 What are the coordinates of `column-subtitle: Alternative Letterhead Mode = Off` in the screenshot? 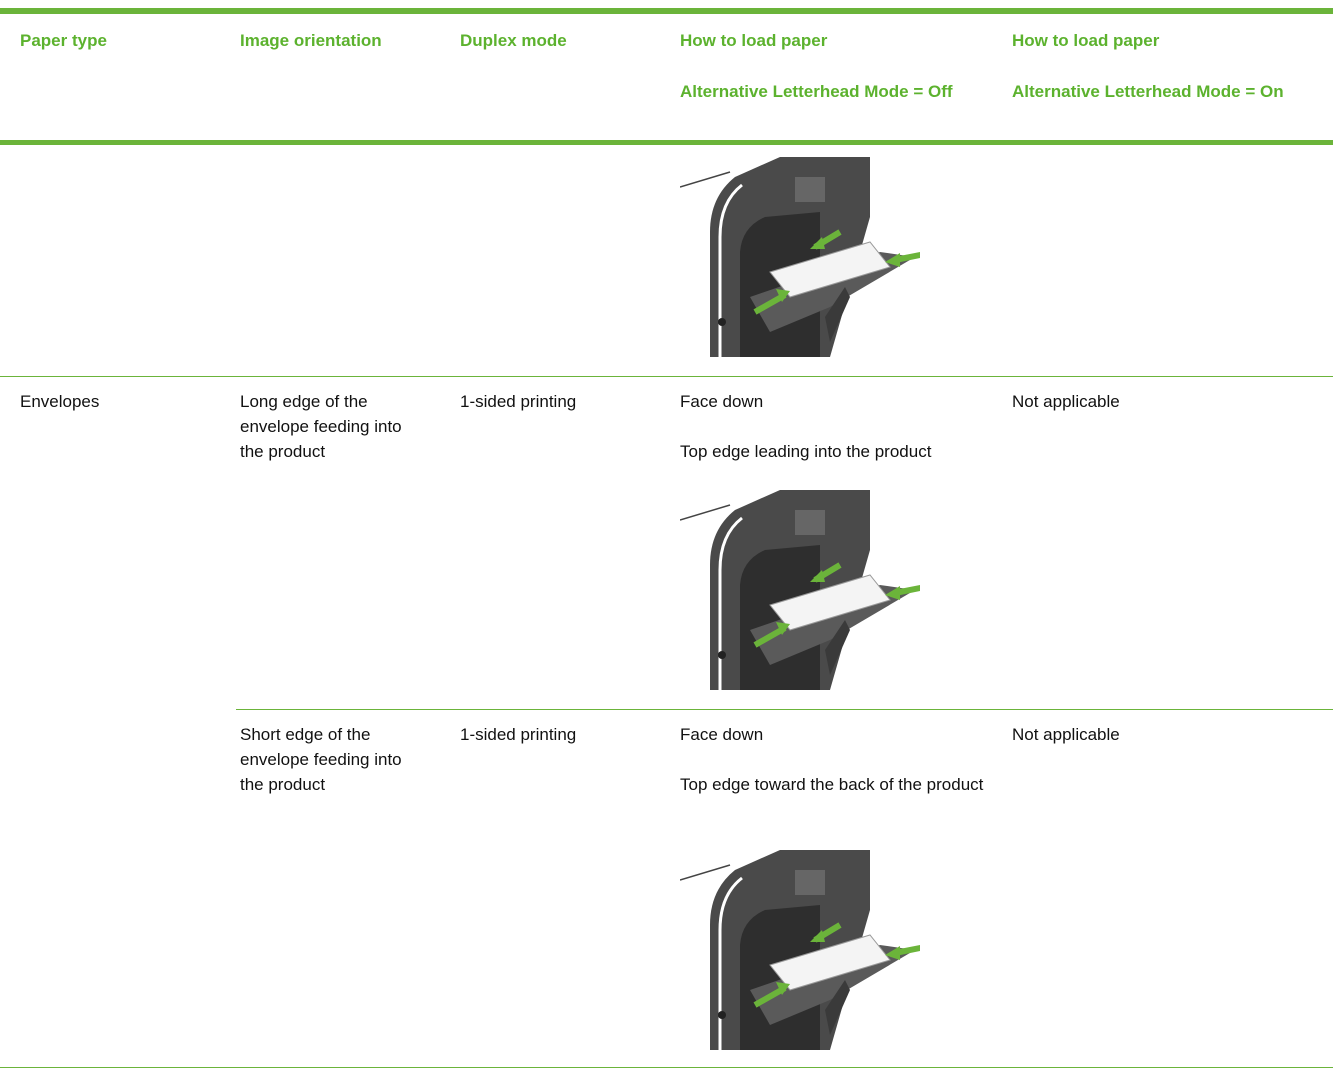 It's located at (816, 91).